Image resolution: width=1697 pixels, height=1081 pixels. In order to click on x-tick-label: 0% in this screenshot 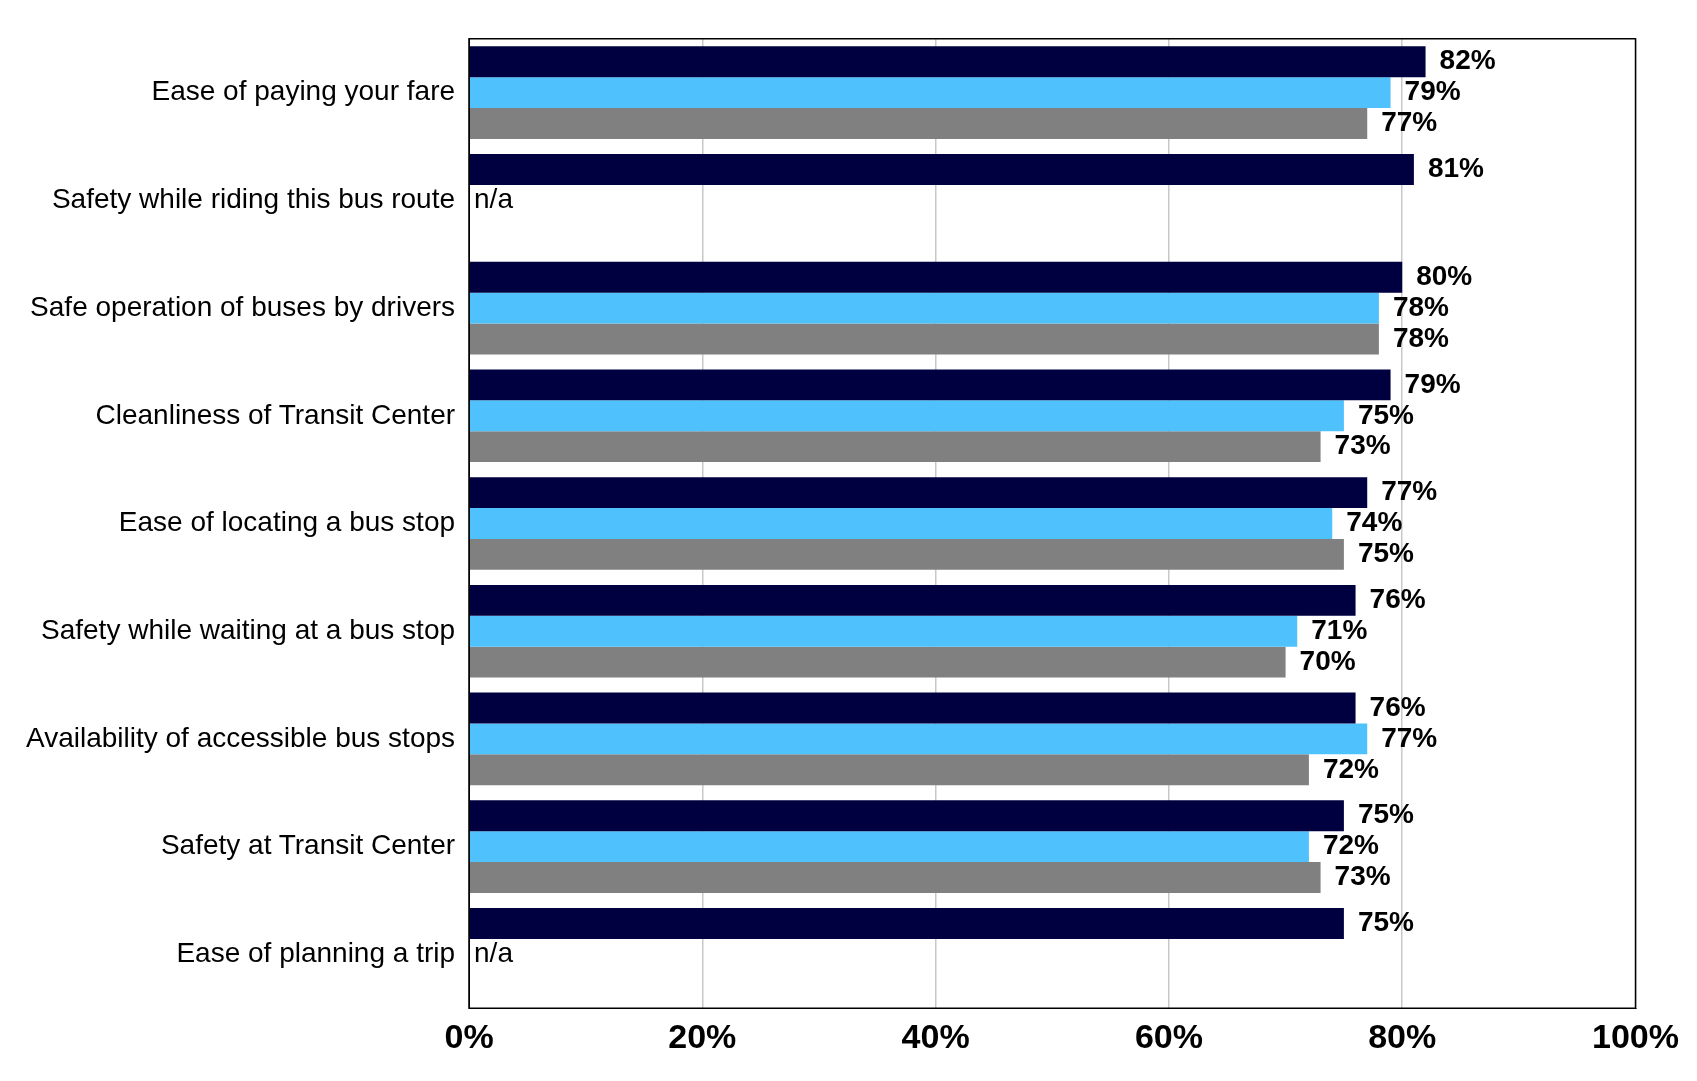, I will do `click(469, 1035)`.